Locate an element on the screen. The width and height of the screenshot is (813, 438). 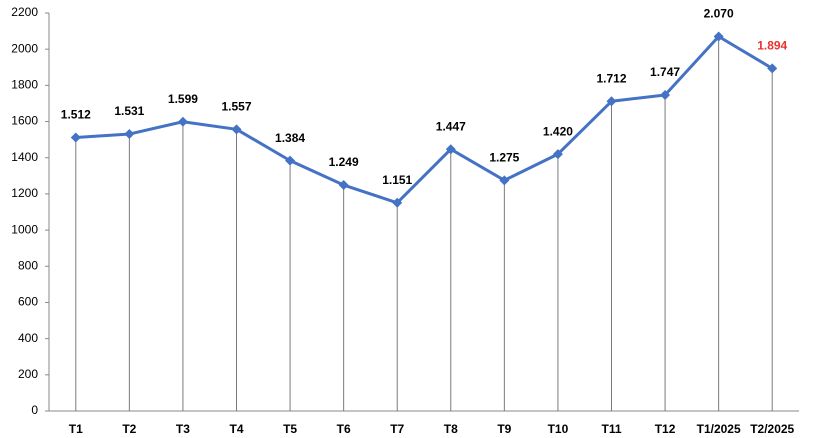
value-label: 1.275 is located at coordinates (504, 158).